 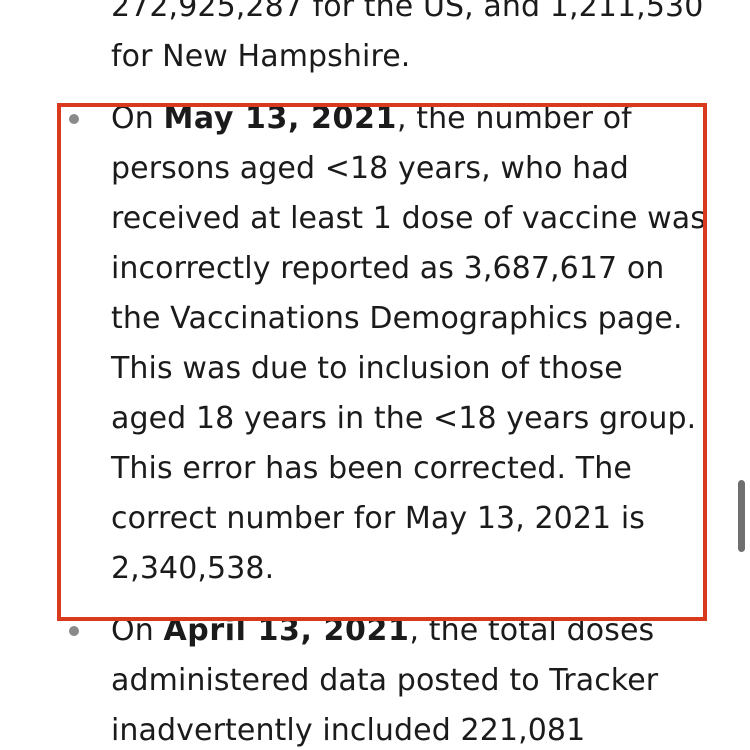 I want to click on date-highlight: May 13, 2021, so click(x=280, y=118).